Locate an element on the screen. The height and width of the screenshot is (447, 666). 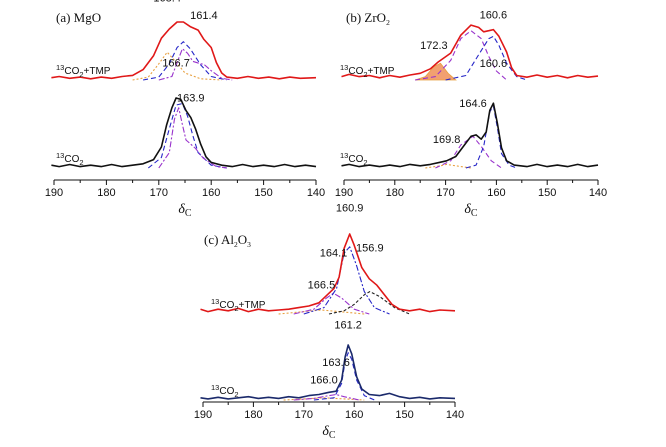
peak-label: 164.6 is located at coordinates (473, 104).